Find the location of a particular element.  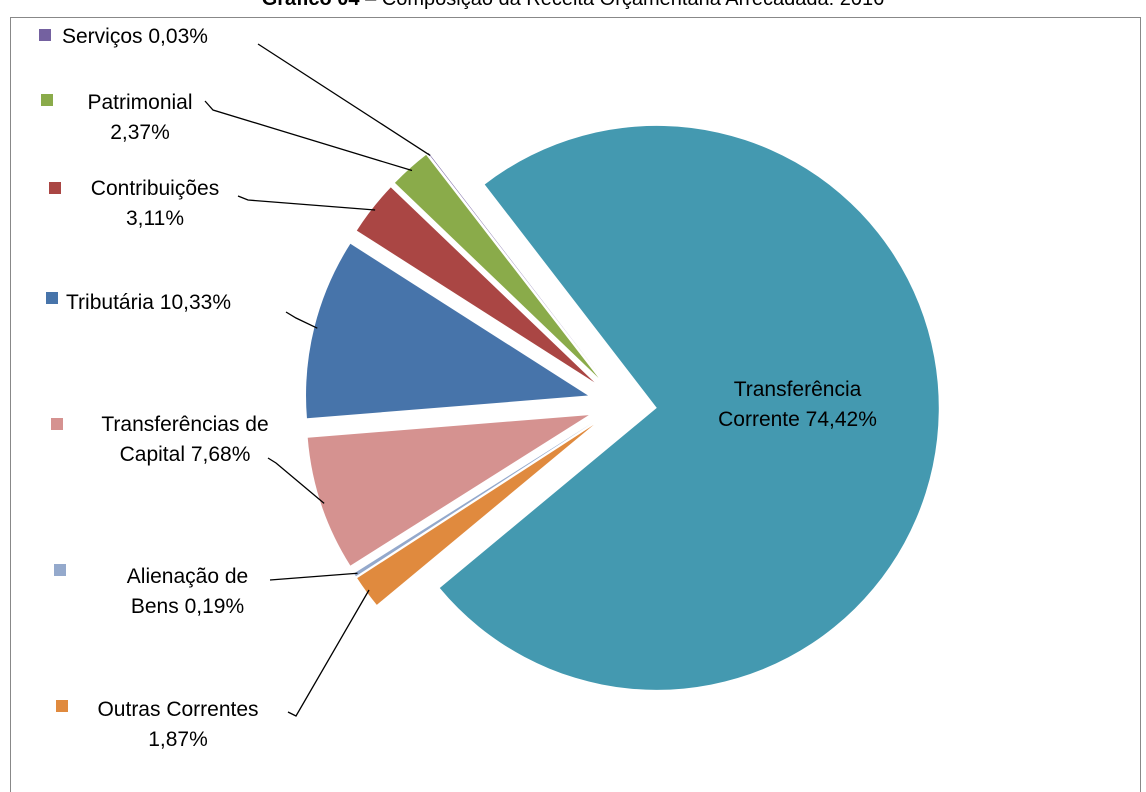

slice-label: Tributária 10,33% is located at coordinates (186, 303).